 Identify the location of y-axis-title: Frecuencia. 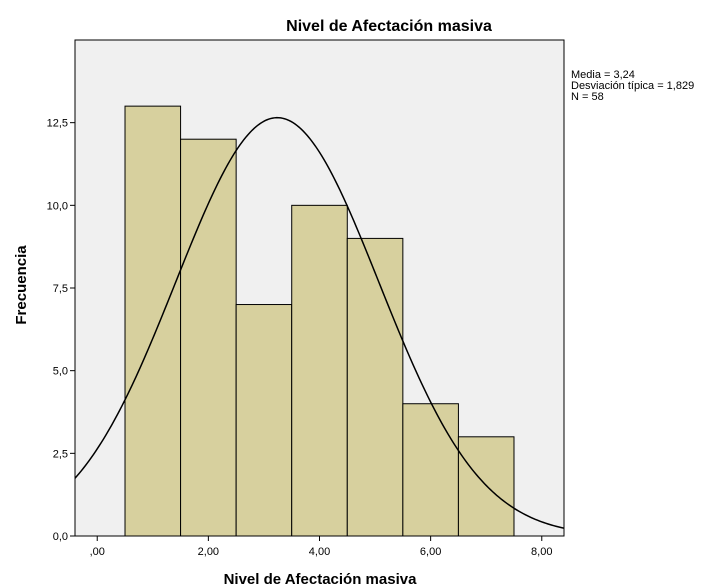
(21, 285).